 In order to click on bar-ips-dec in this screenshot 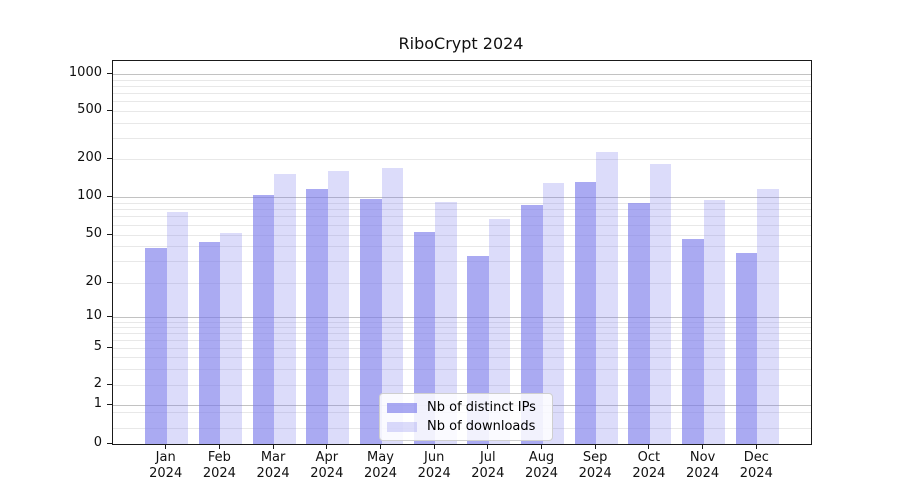, I will do `click(746, 348)`.